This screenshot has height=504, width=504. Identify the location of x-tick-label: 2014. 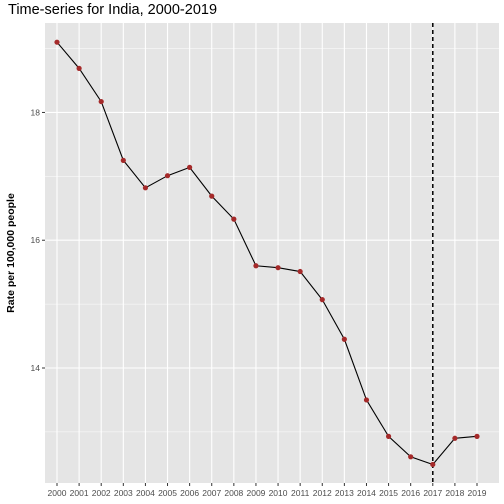
(366, 493).